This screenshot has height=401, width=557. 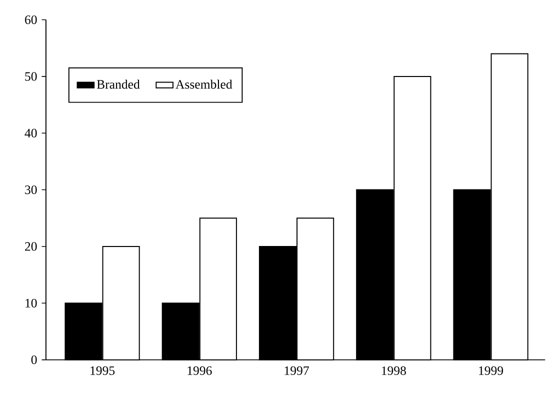 I want to click on y-tick-label: 30, so click(x=31, y=189).